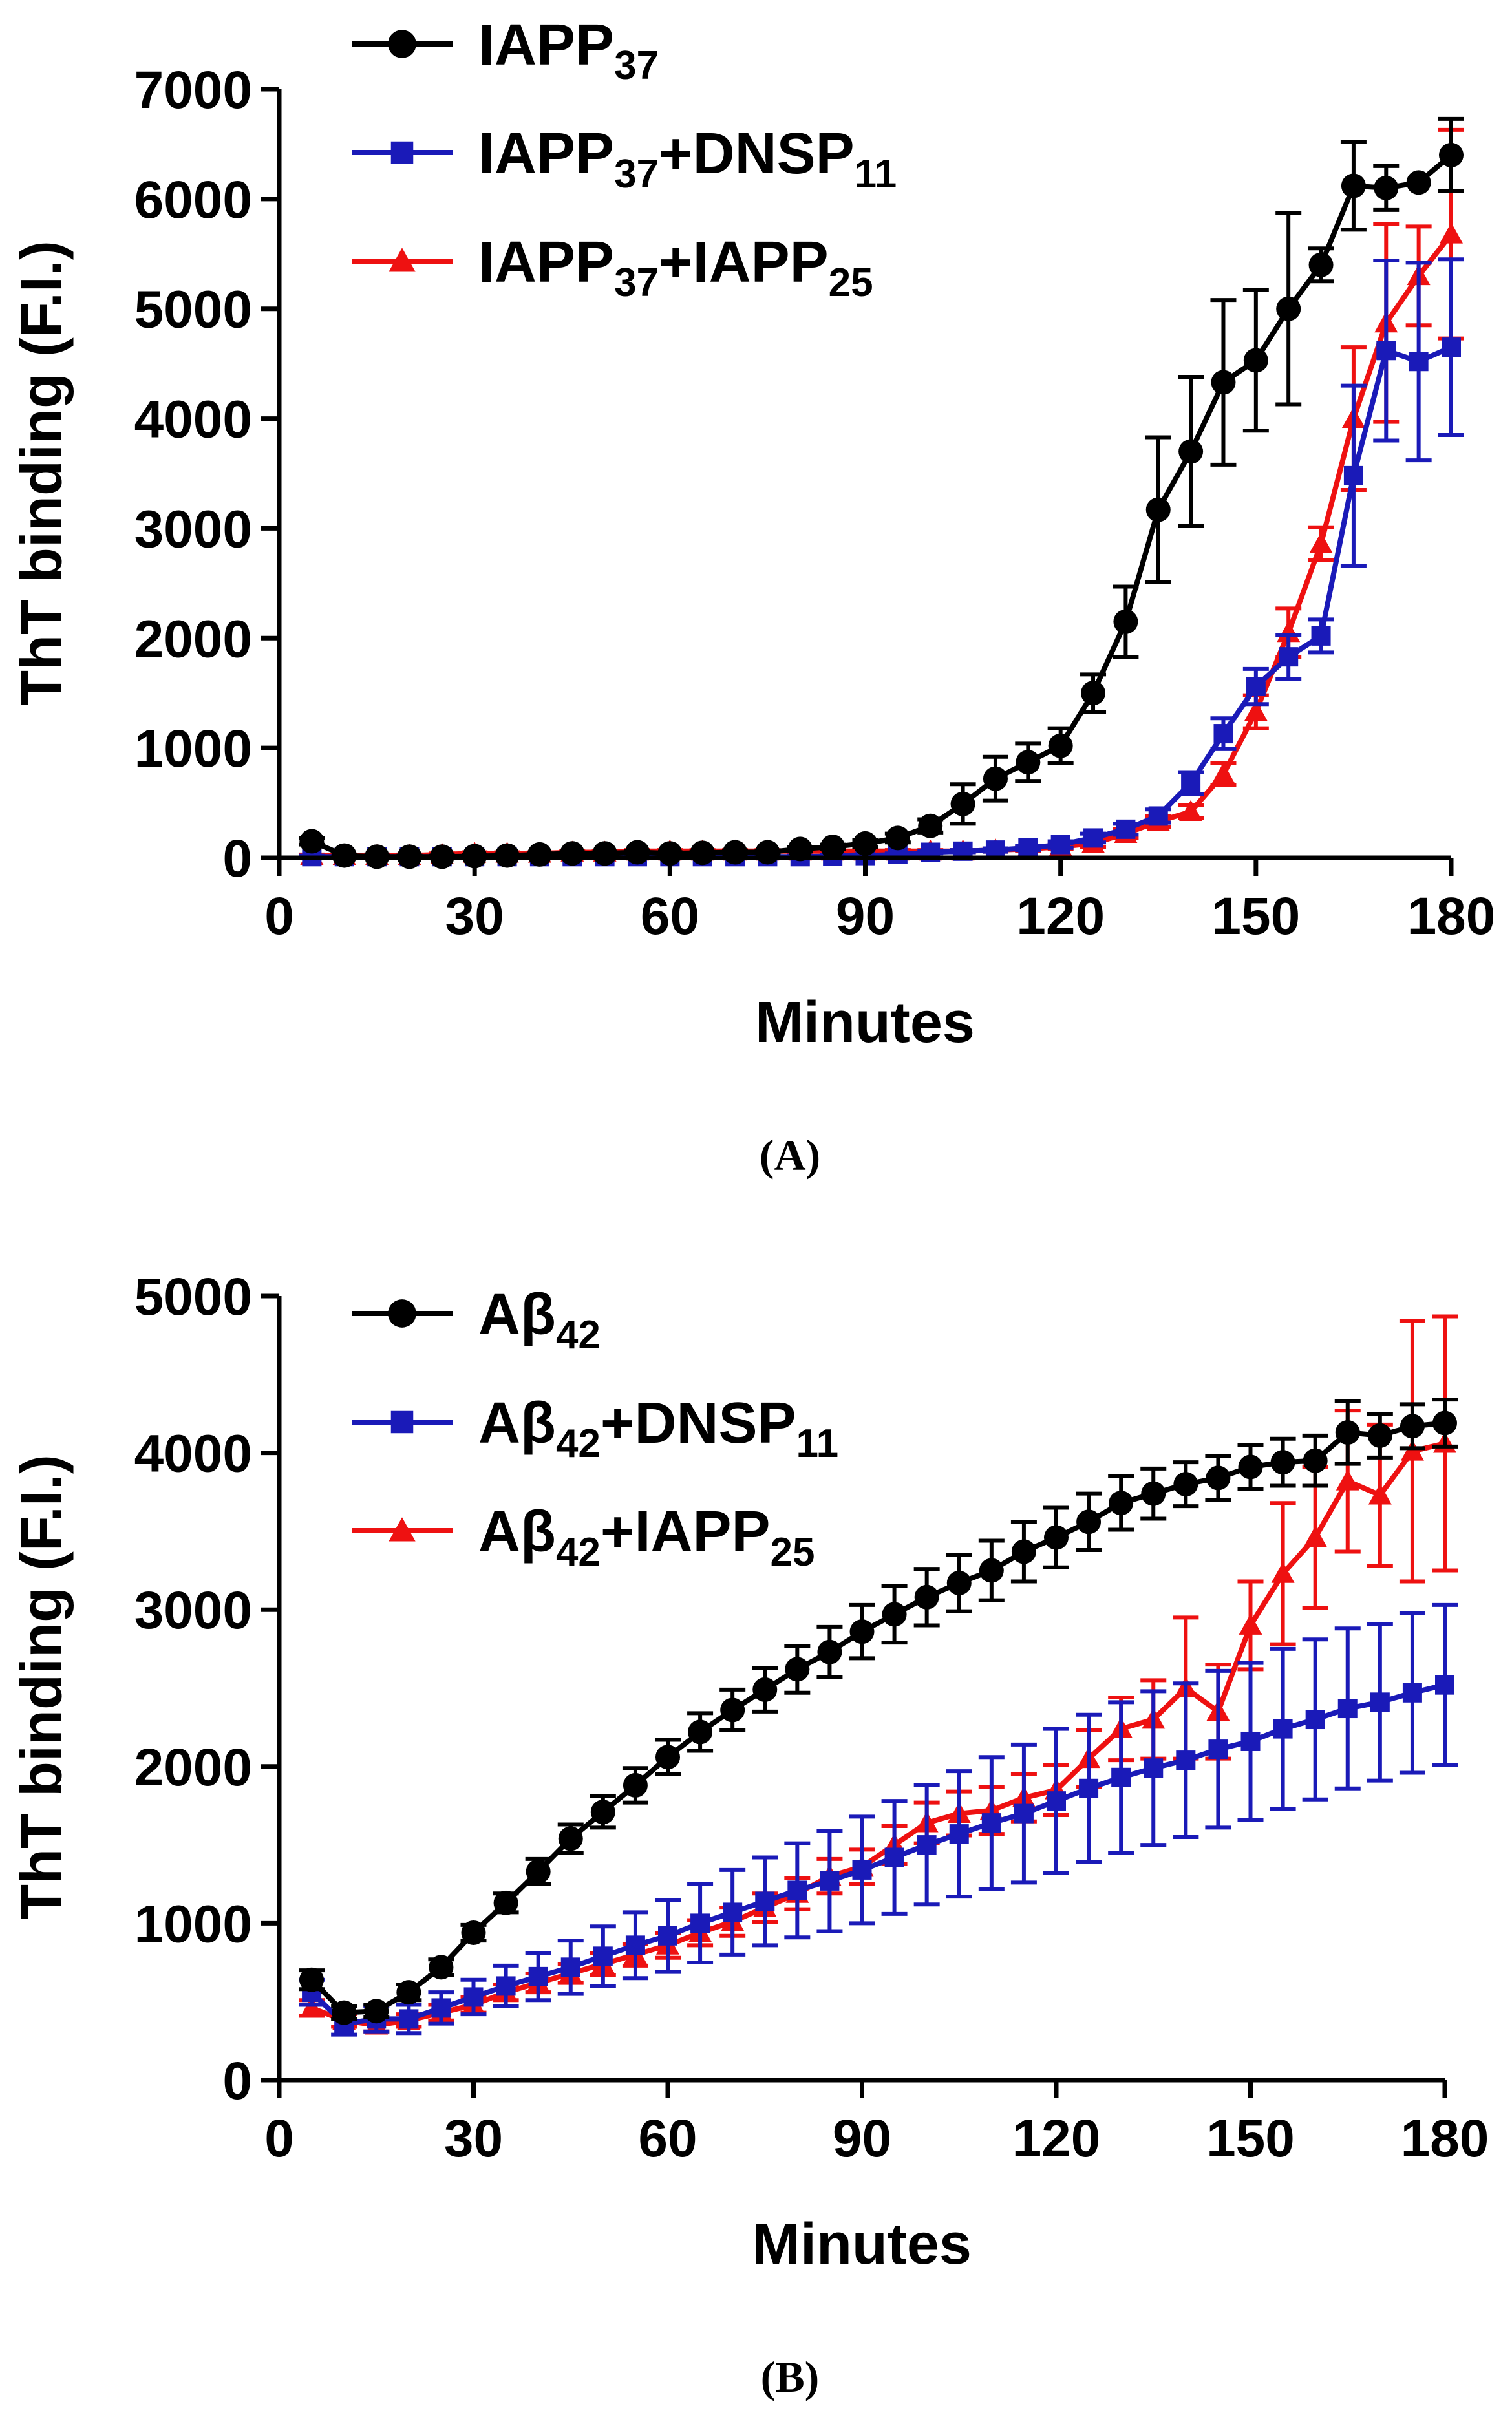  I want to click on legend-label: Aβ42, so click(539, 1319).